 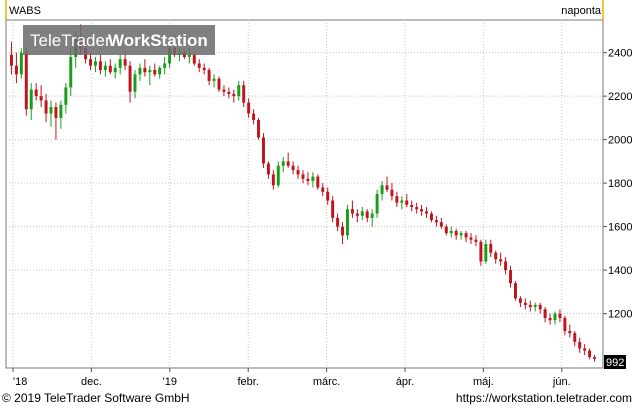 I want to click on x-tick-label: jún., so click(x=561, y=382).